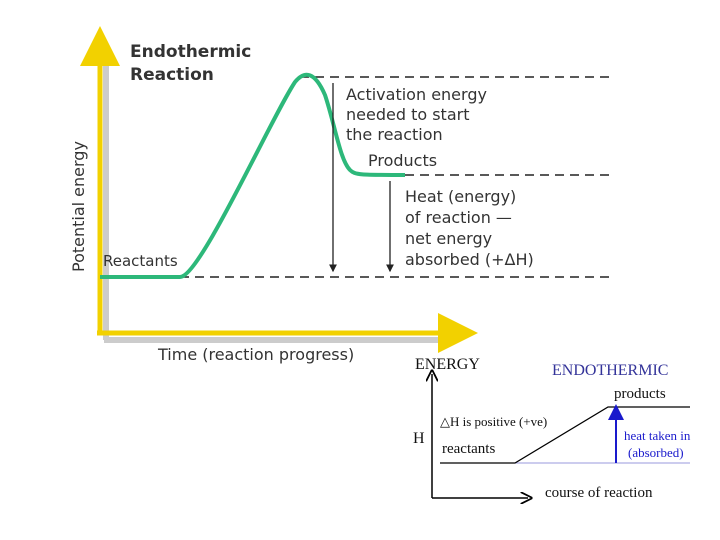 The width and height of the screenshot is (720, 540). Describe the element at coordinates (78, 206) in the screenshot. I see `y-axis-label: Potential energy` at that location.